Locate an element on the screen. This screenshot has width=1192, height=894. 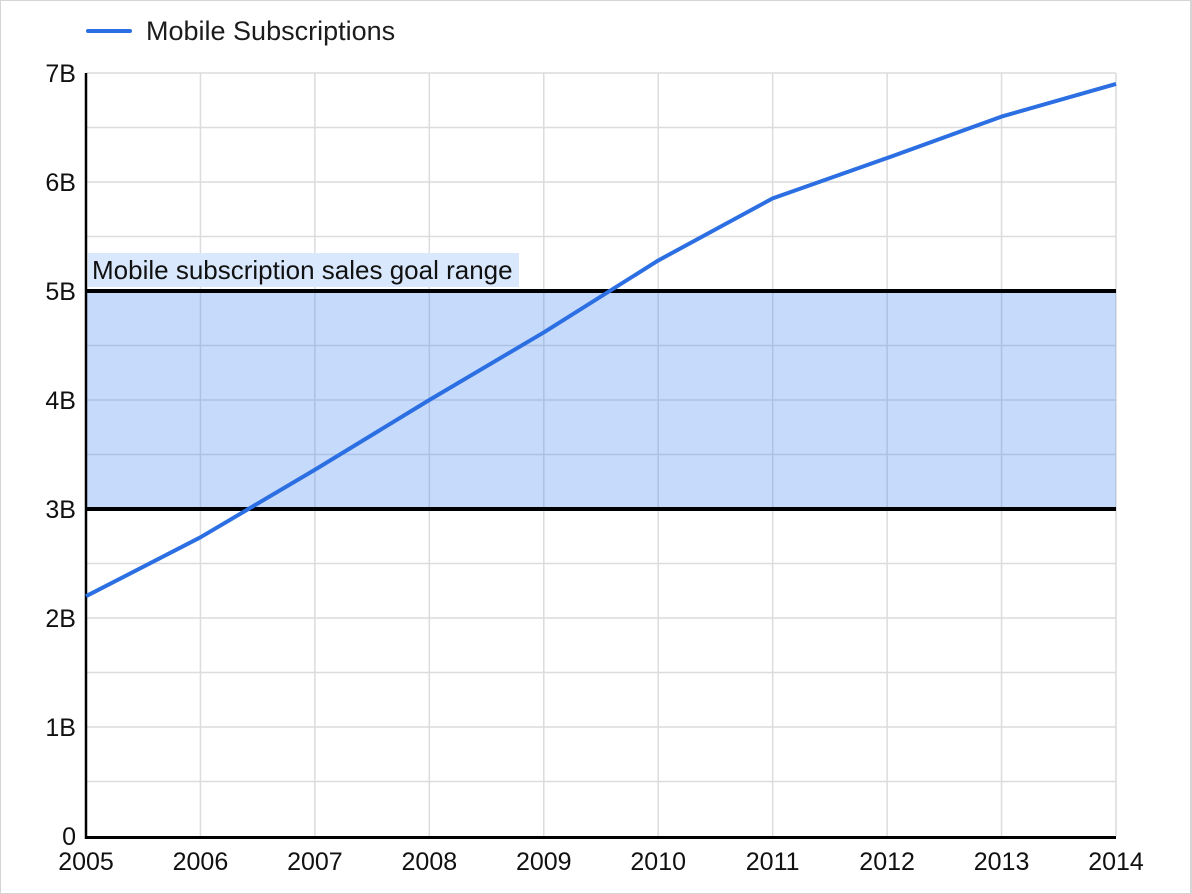
x-tick-label: 2012 is located at coordinates (887, 862).